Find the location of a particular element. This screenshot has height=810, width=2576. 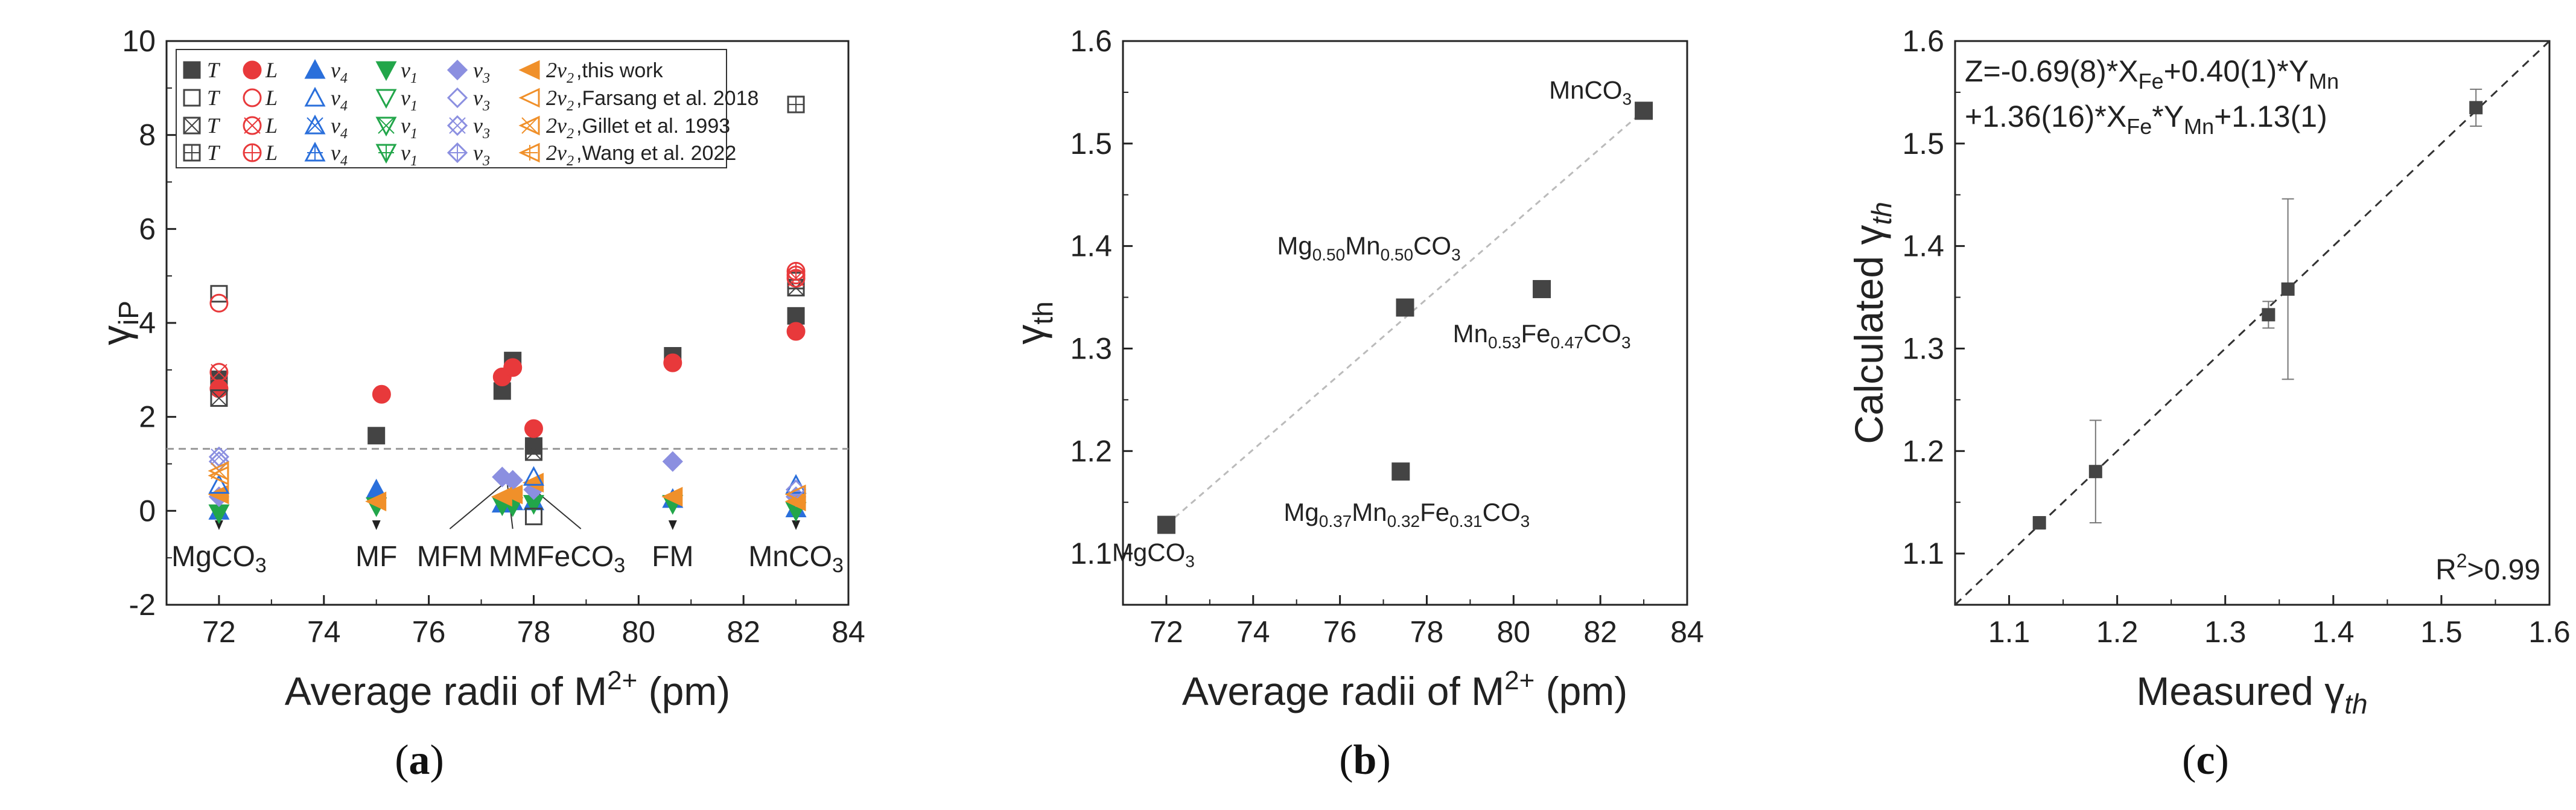

panel-a-xtick-label: 82 is located at coordinates (744, 632).